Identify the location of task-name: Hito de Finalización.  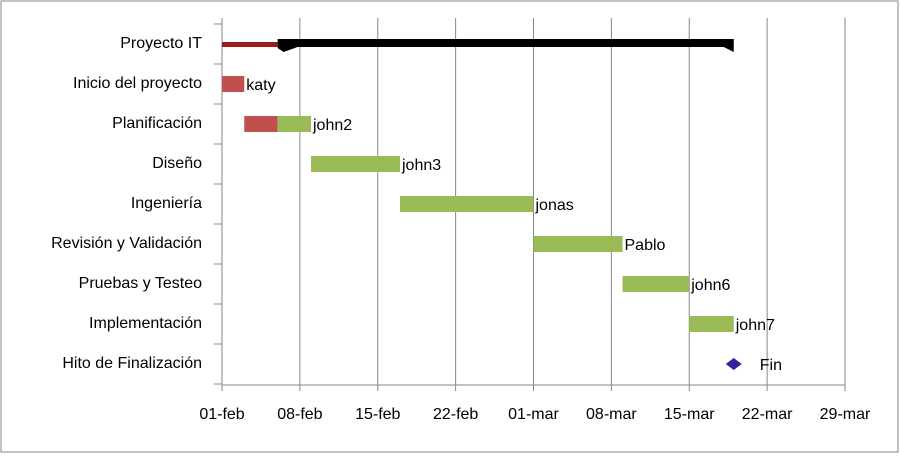
(132, 363).